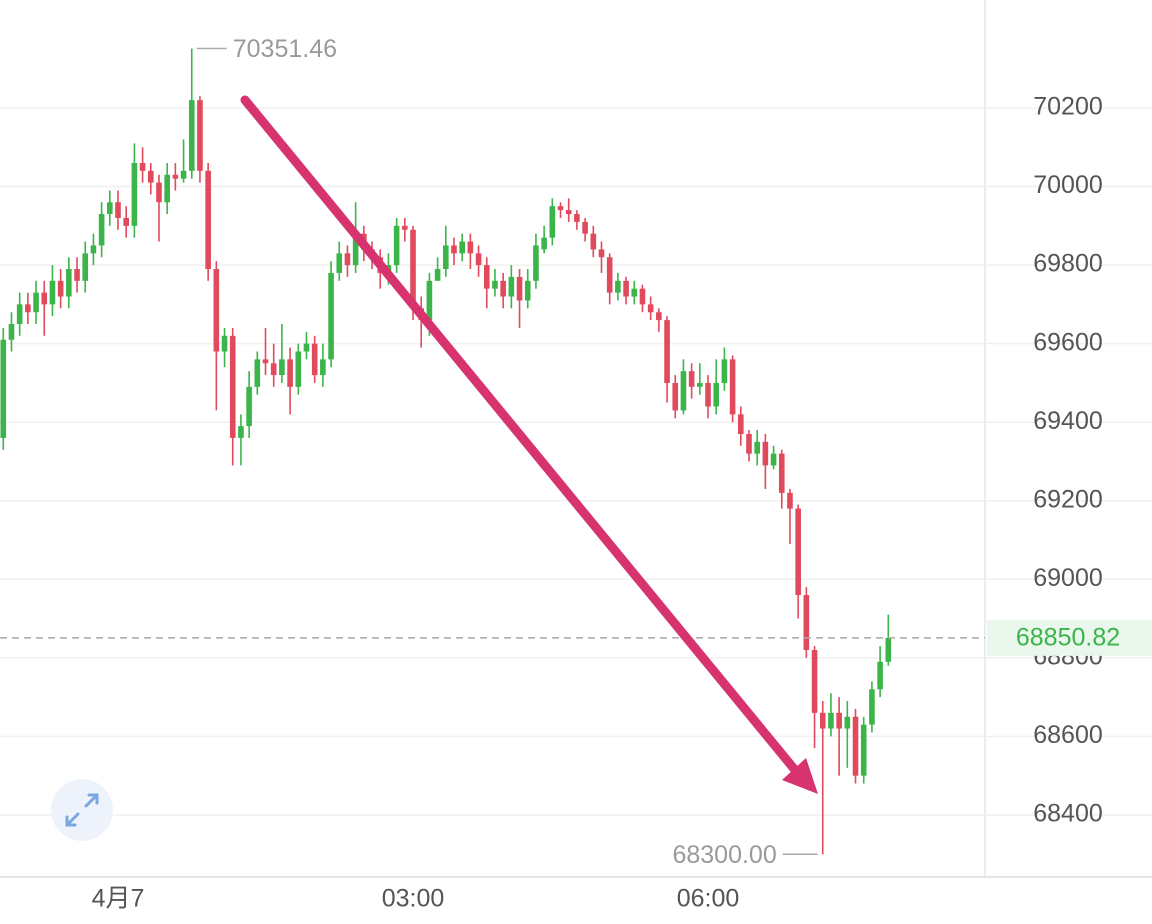  Describe the element at coordinates (708, 899) in the screenshot. I see `x-tick-label: 06:00` at that location.